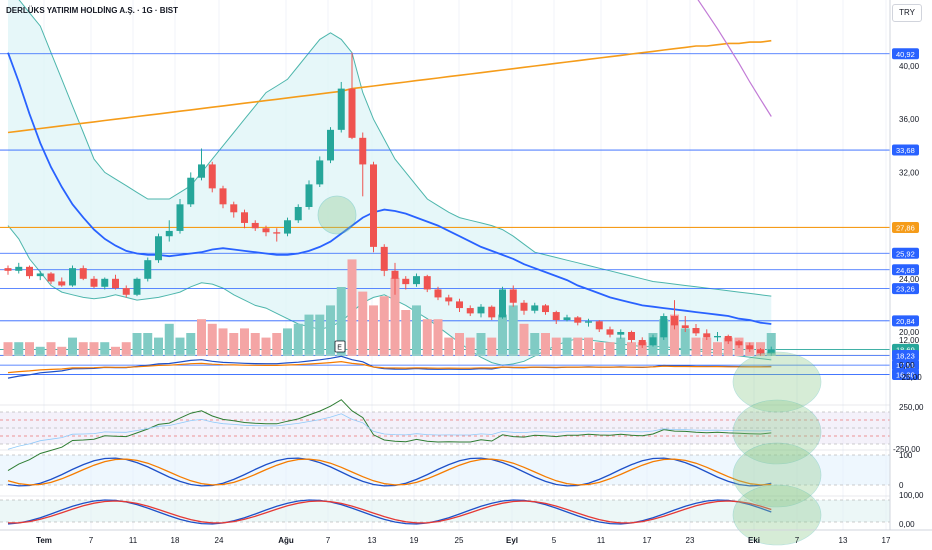 The height and width of the screenshot is (550, 932). I want to click on macd-axis-tick: -25,00, so click(910, 377).